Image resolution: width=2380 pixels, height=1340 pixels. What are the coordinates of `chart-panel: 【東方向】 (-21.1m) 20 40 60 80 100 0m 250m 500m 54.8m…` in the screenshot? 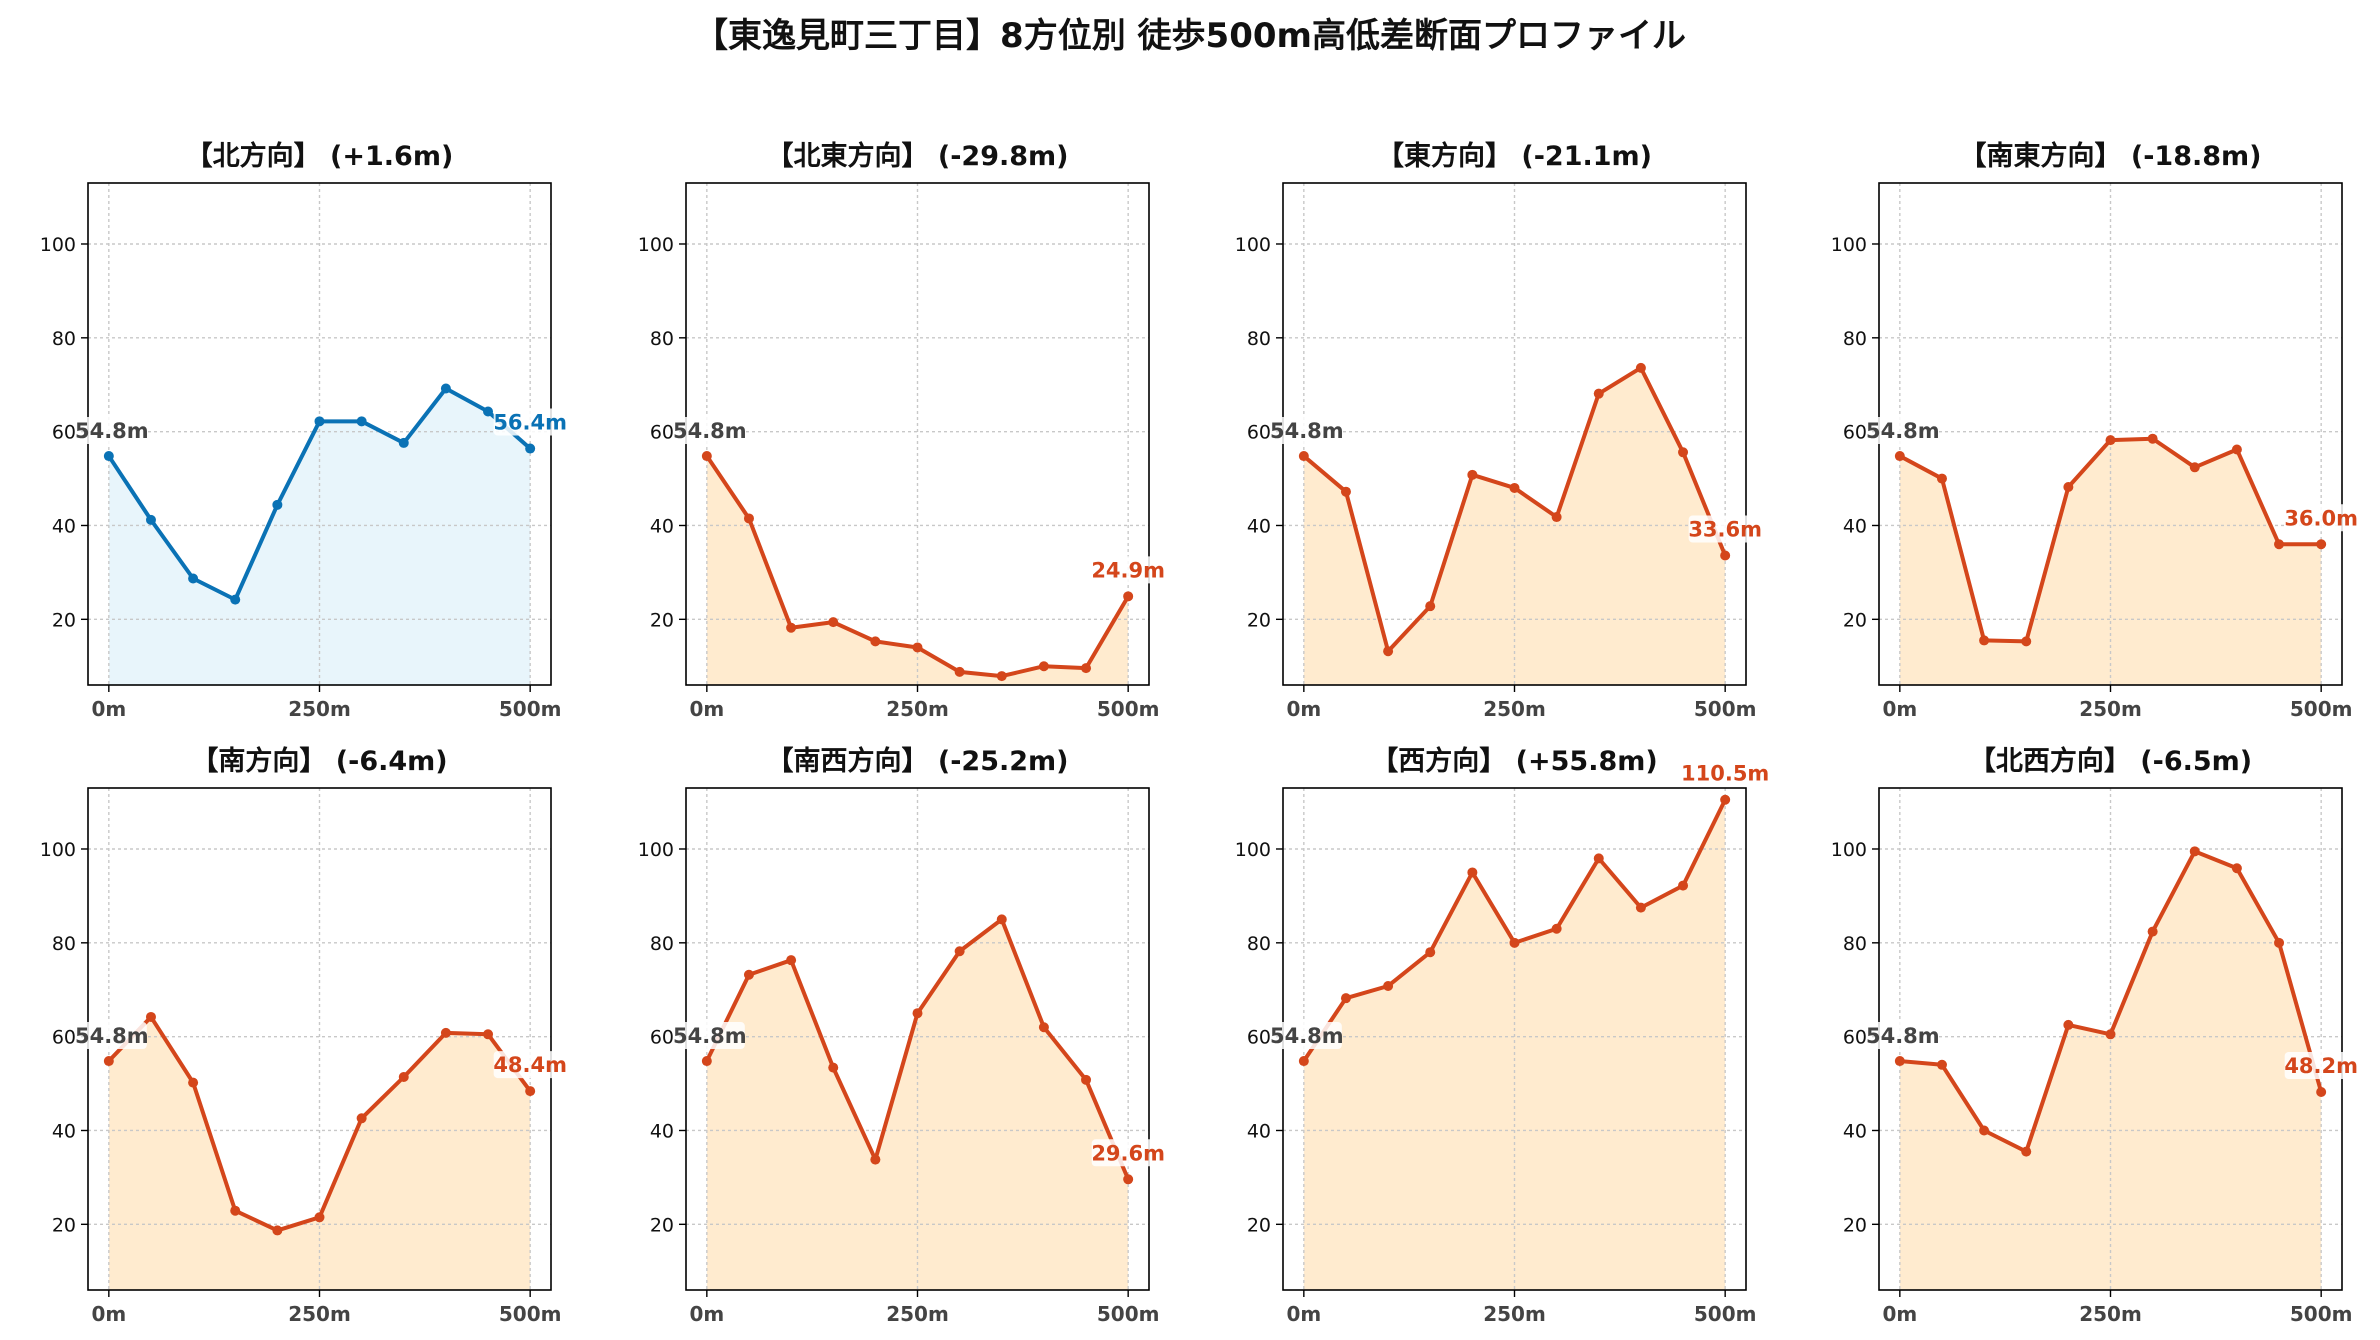 It's located at (1498, 430).